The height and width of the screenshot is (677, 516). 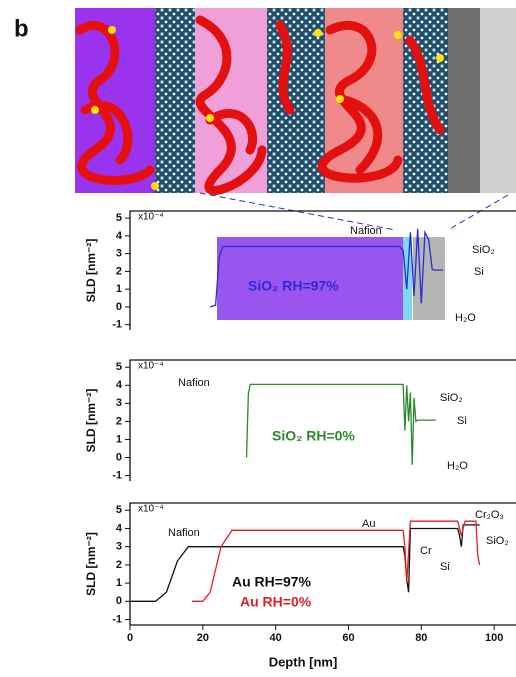 What do you see at coordinates (303, 661) in the screenshot?
I see `x-axis-label: Depth [nm]` at bounding box center [303, 661].